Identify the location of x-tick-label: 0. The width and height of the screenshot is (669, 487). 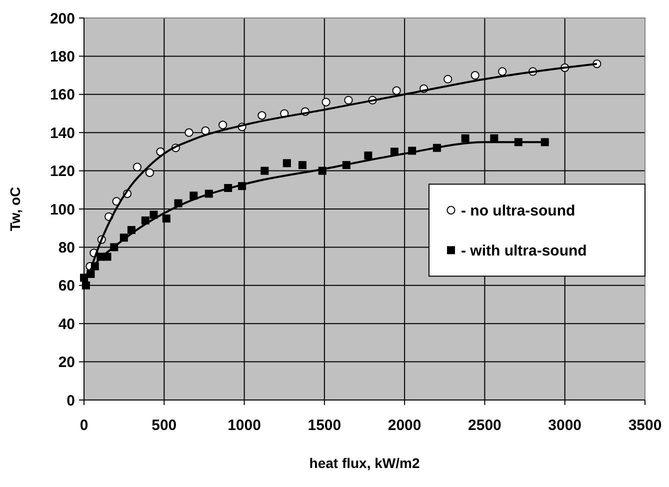
(84, 425).